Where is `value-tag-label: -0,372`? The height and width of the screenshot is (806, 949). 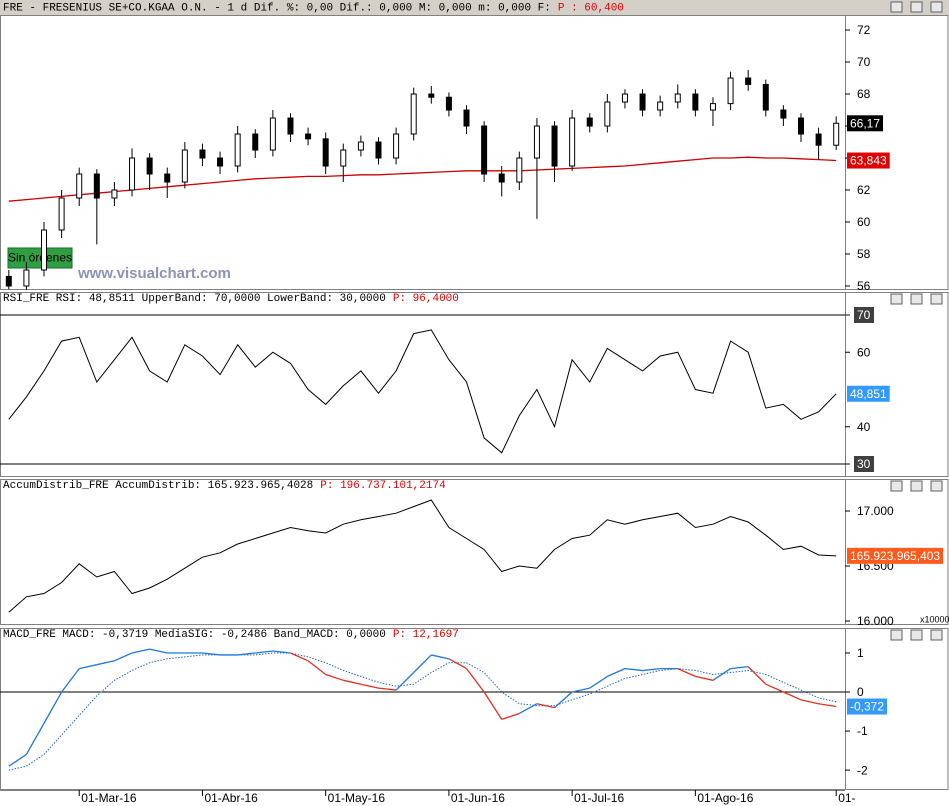 value-tag-label: -0,372 is located at coordinates (867, 707).